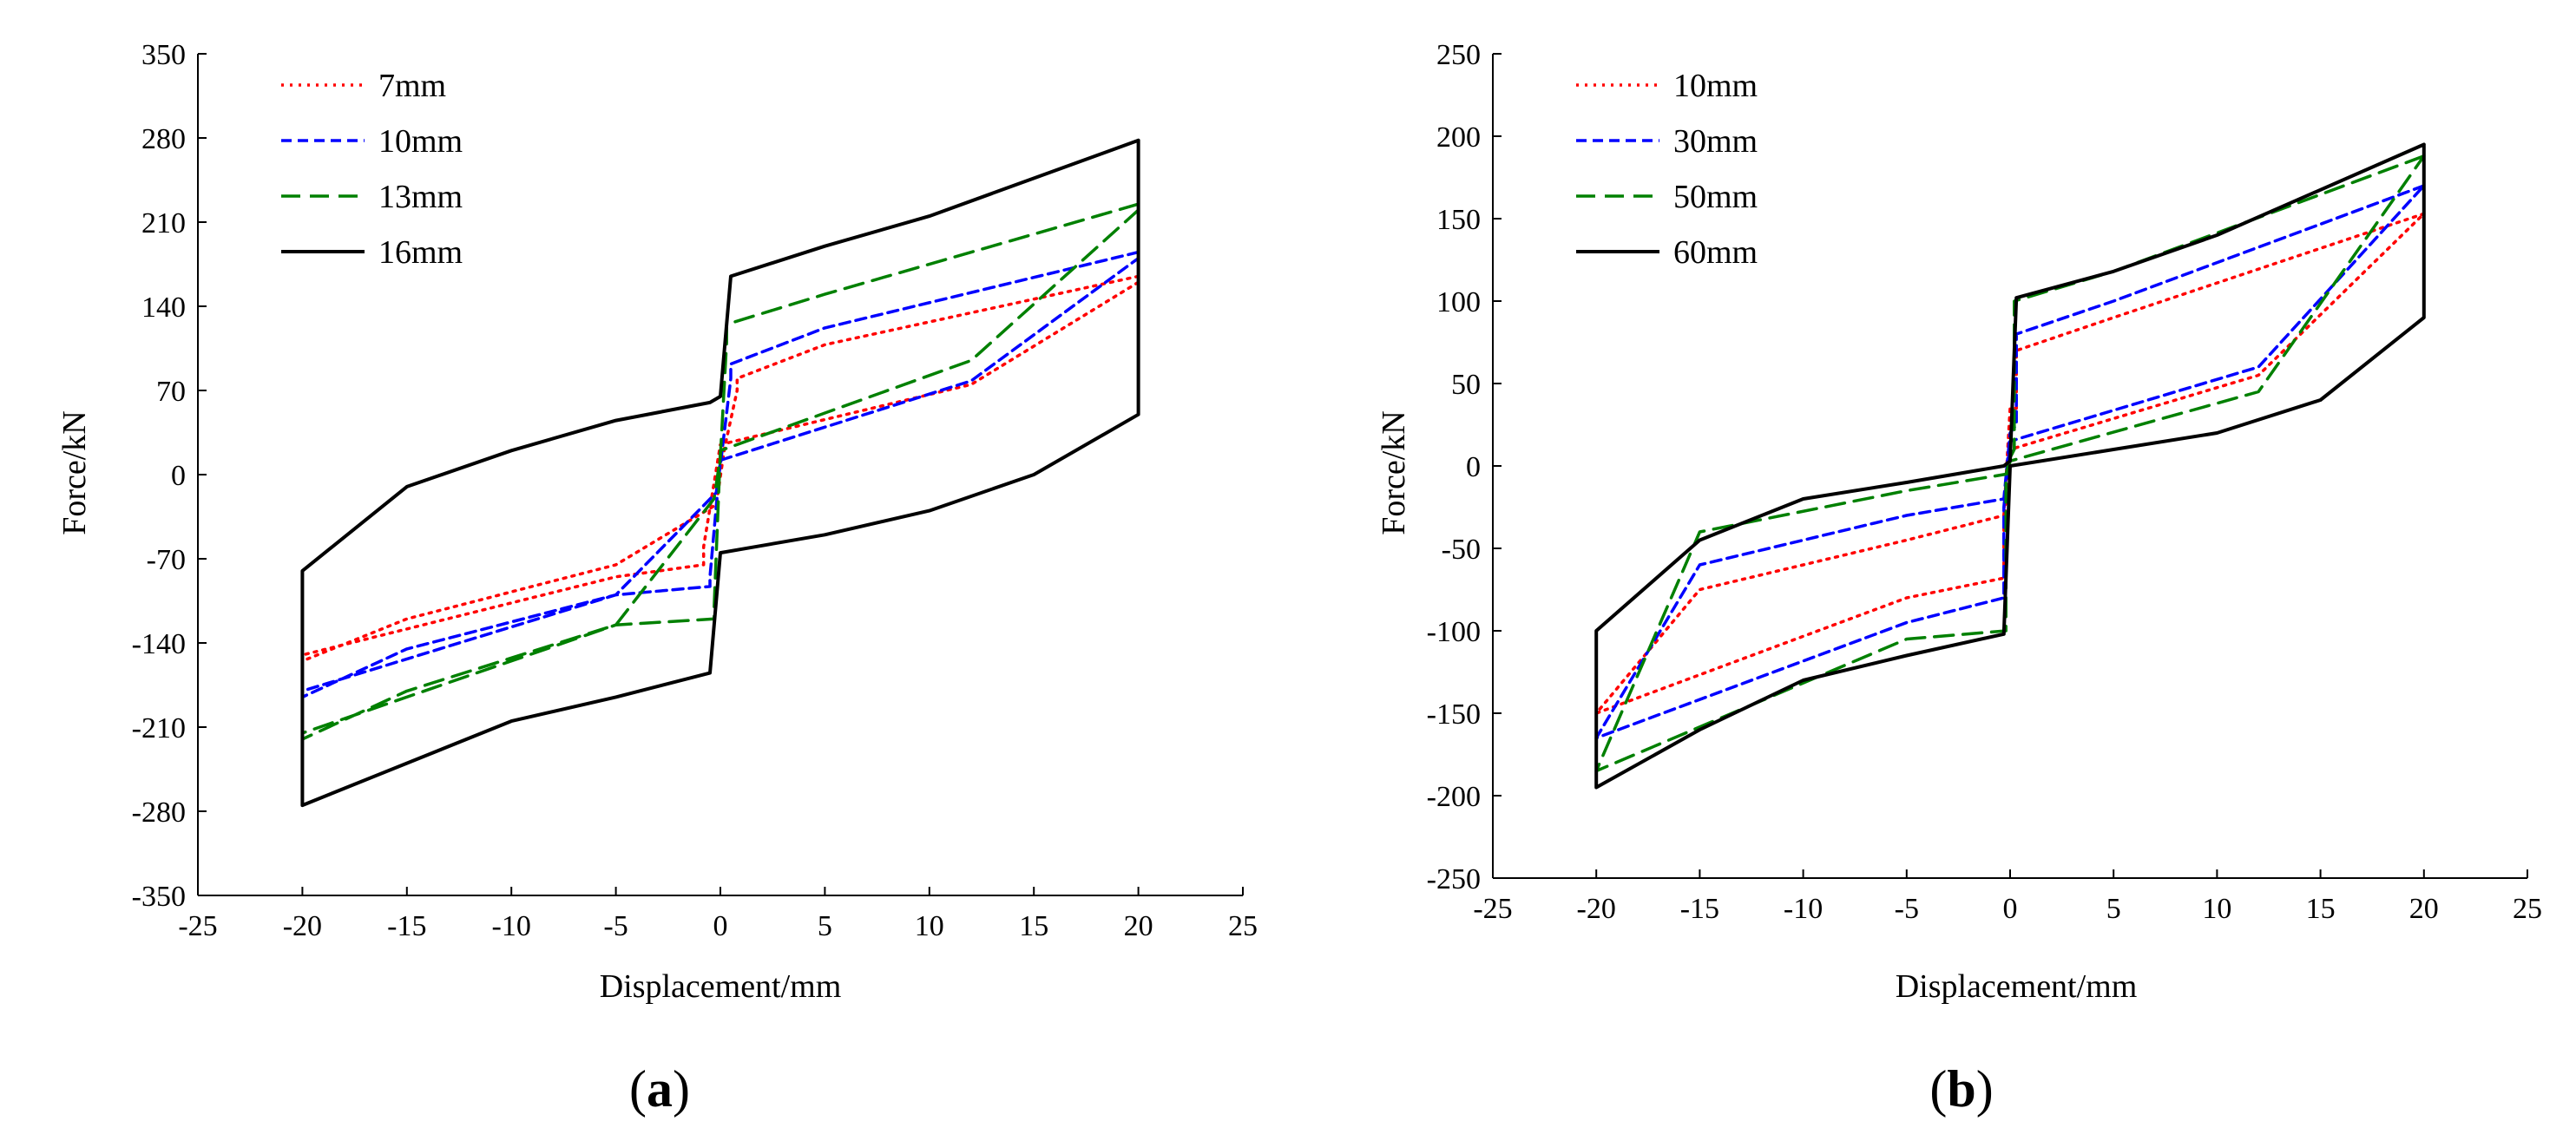 The width and height of the screenshot is (2576, 1141). Describe the element at coordinates (198, 926) in the screenshot. I see `x-tick-label-a: -25` at that location.